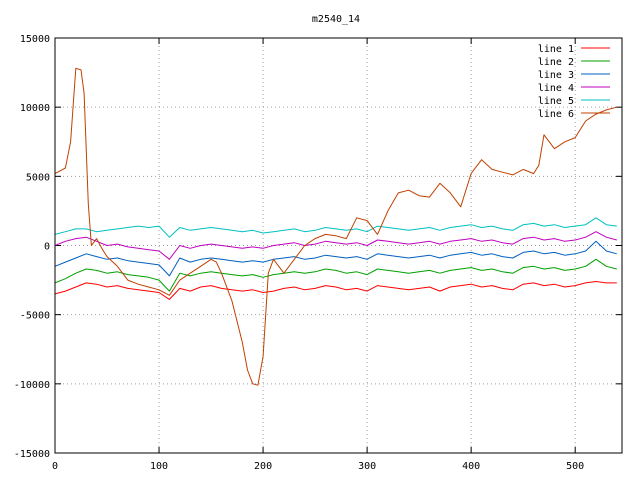 This screenshot has width=640, height=485. I want to click on y-tick-label: -10000, so click(32, 385).